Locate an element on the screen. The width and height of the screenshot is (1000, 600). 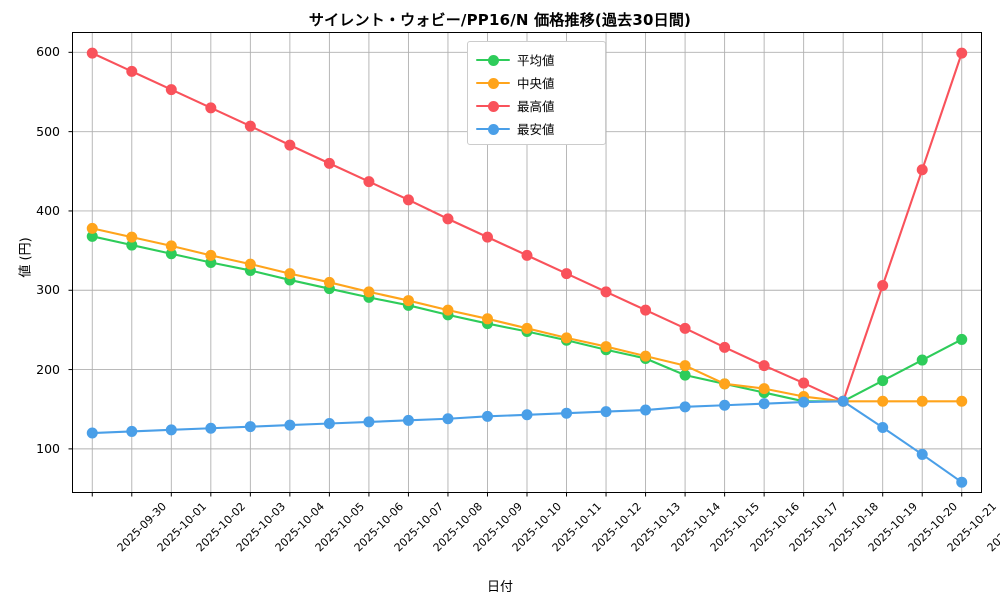
legend-label: 平均値 is located at coordinates (536, 60).